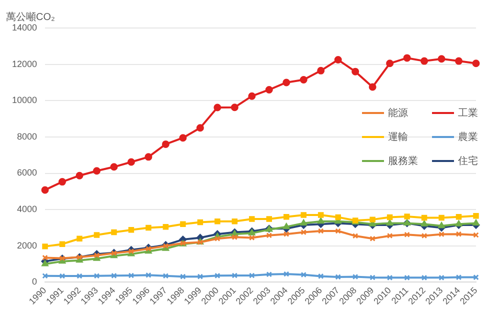  I want to click on y-tick-label: 2000, so click(27, 245).